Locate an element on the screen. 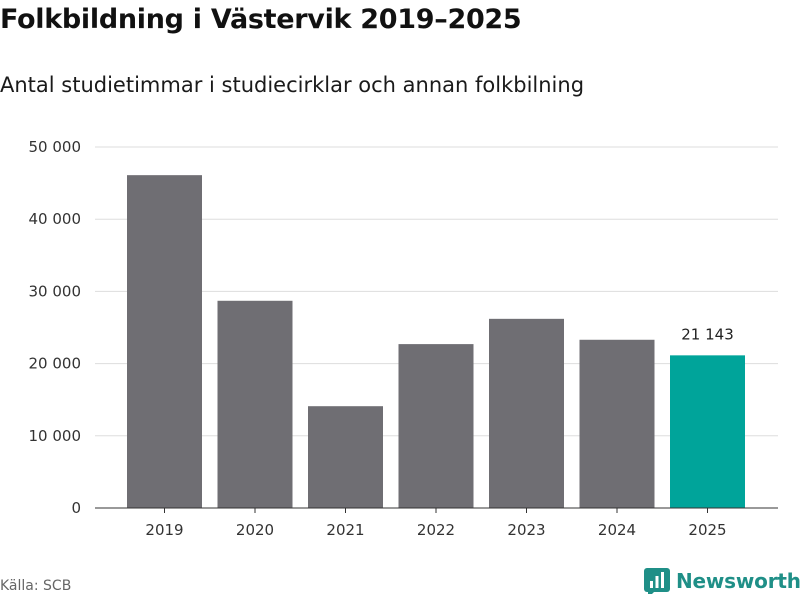  x-tick-label: 2023 is located at coordinates (526, 530).